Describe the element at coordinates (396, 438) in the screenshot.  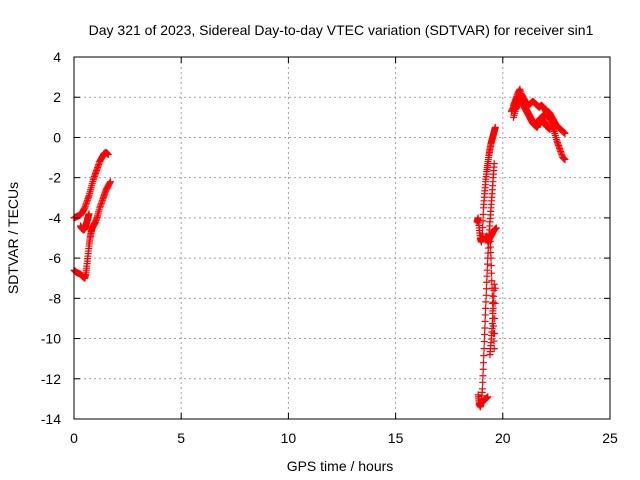
I see `x-tick-label: 15` at that location.